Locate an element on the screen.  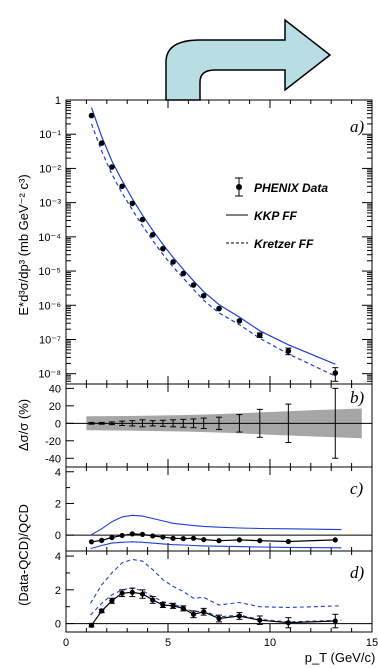
panel-d-xtick-label: 0 is located at coordinates (66, 643).